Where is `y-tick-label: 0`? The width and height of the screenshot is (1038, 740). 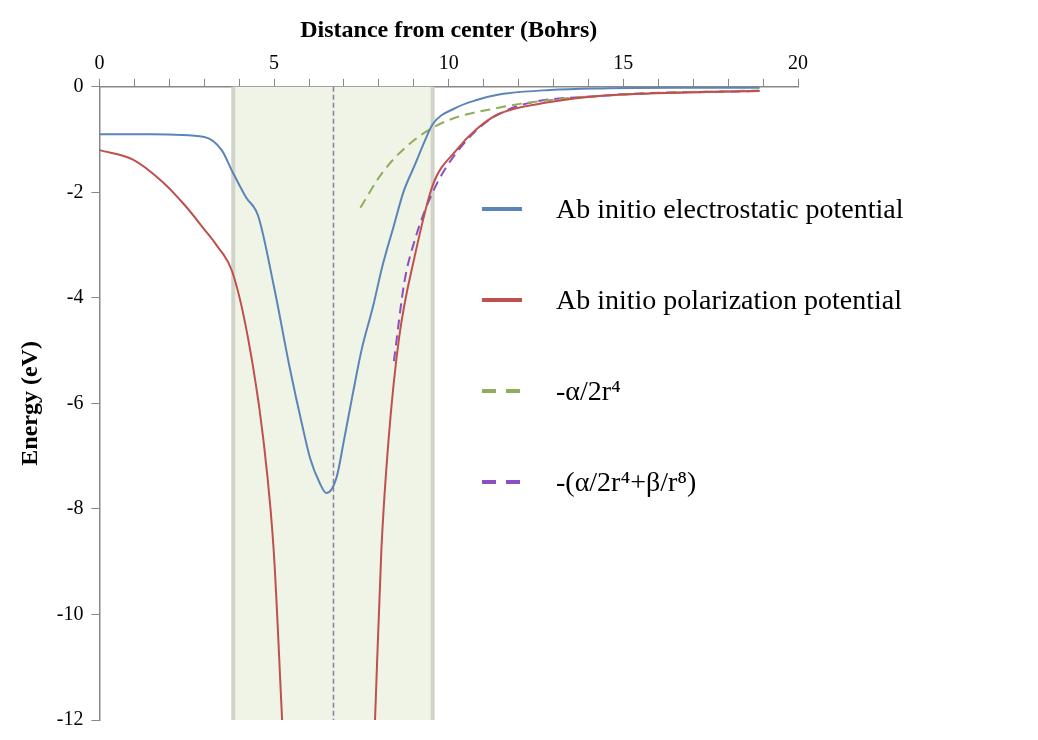 y-tick-label: 0 is located at coordinates (78, 85).